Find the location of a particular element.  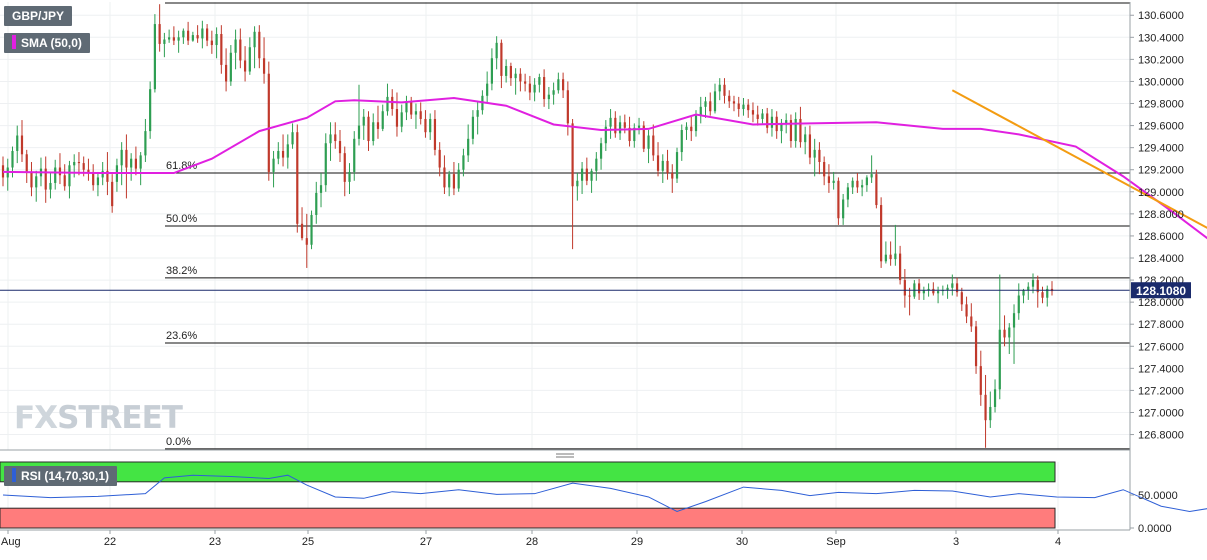

fib-label: 0.0% is located at coordinates (178, 442).